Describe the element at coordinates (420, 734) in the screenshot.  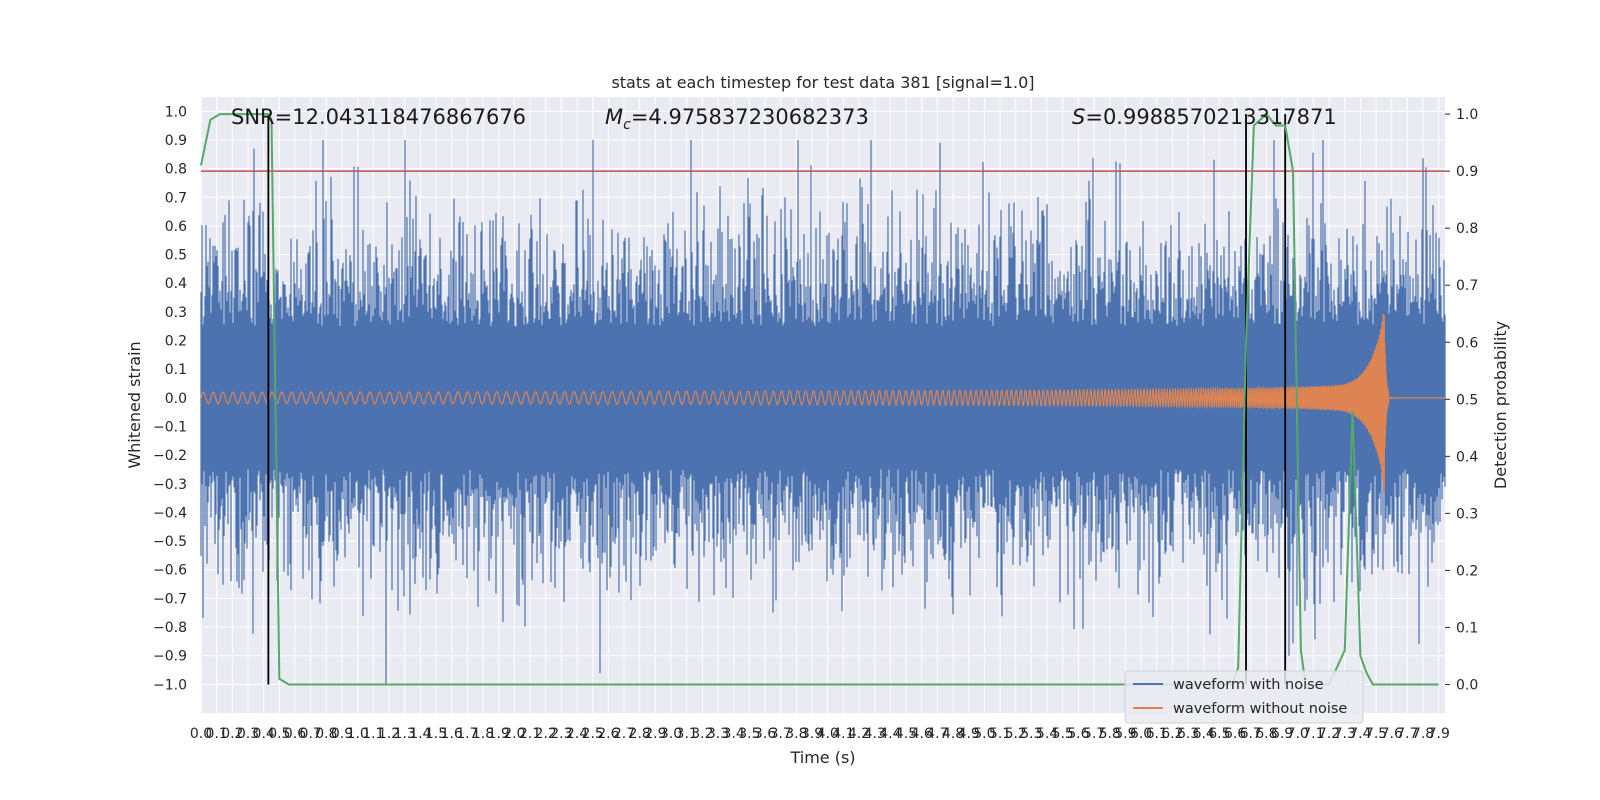
I see `x-tick-label: 1.4` at that location.